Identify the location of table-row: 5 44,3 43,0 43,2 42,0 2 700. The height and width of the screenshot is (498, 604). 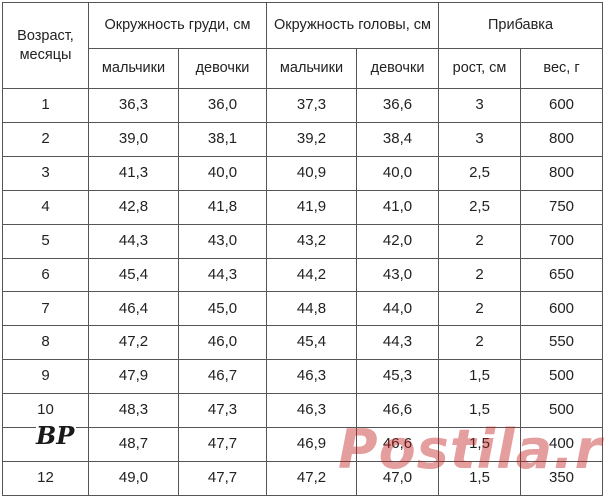
(303, 241).